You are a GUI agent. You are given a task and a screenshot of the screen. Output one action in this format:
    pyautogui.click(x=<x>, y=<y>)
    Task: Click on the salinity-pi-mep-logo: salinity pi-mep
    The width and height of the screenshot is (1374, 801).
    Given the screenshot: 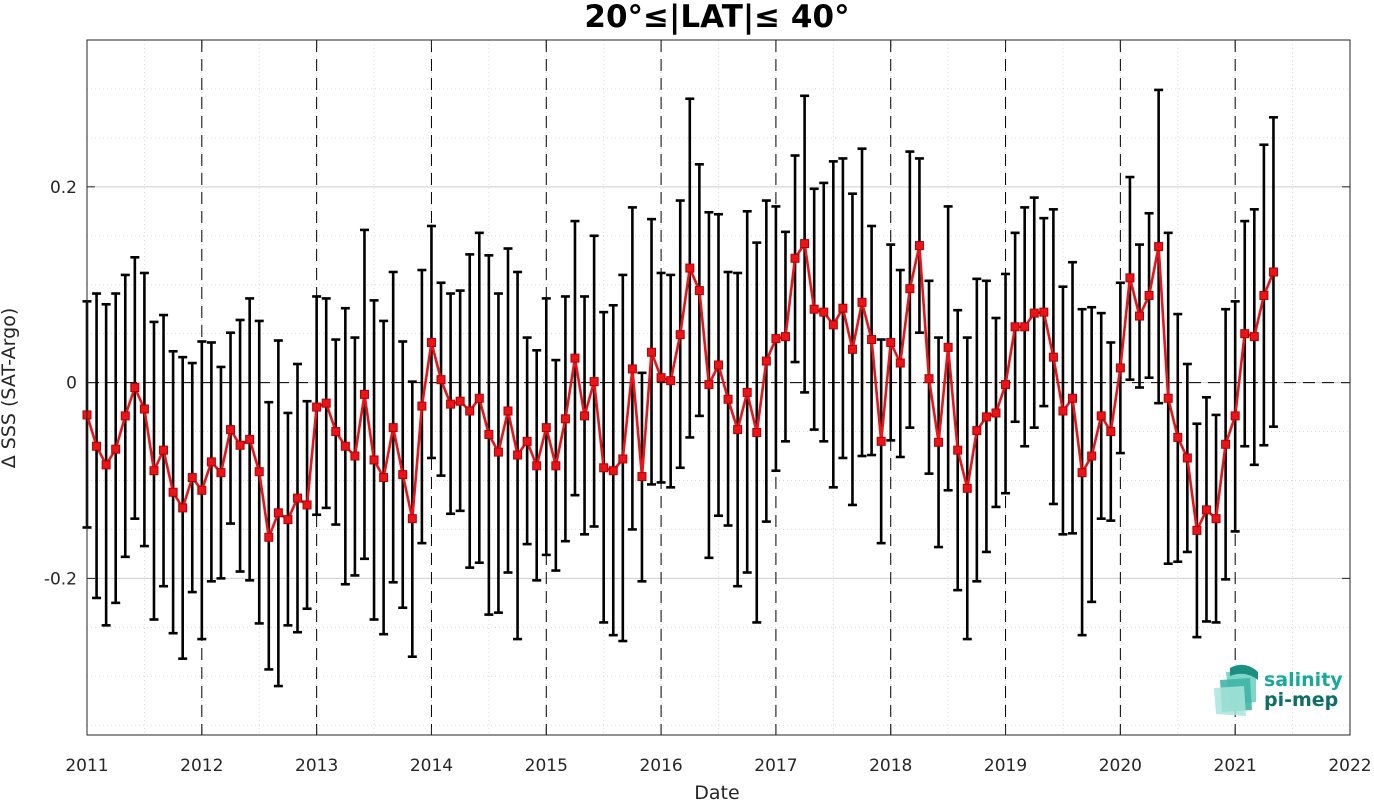 What is the action you would take?
    pyautogui.click(x=1278, y=690)
    